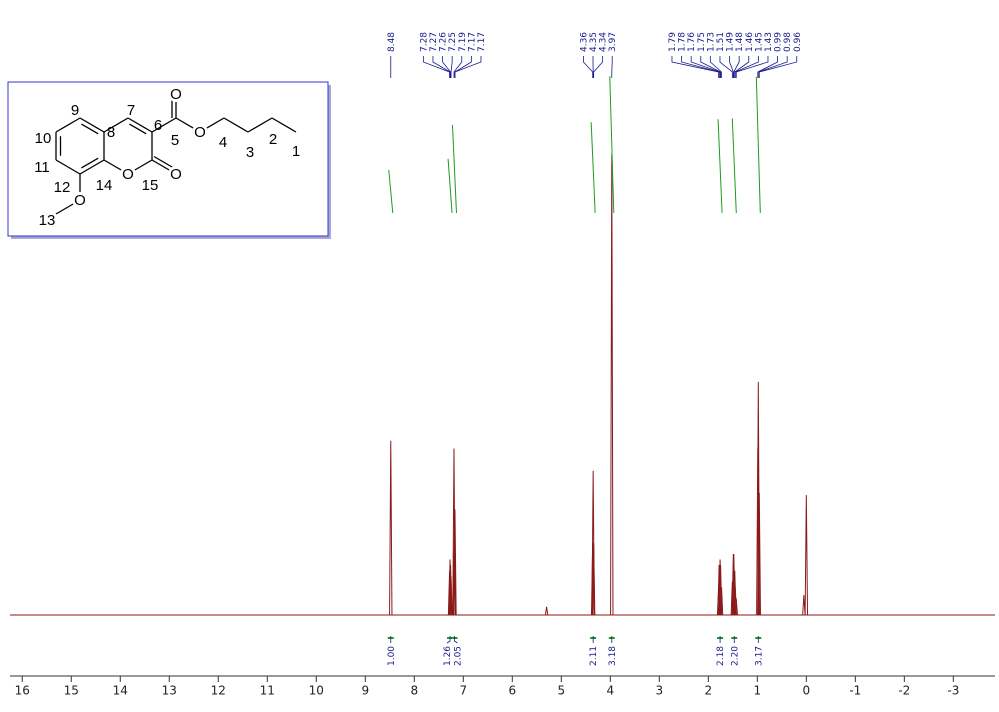 Image resolution: width=999 pixels, height=712 pixels. I want to click on integral-label: 2.11, so click(594, 656).